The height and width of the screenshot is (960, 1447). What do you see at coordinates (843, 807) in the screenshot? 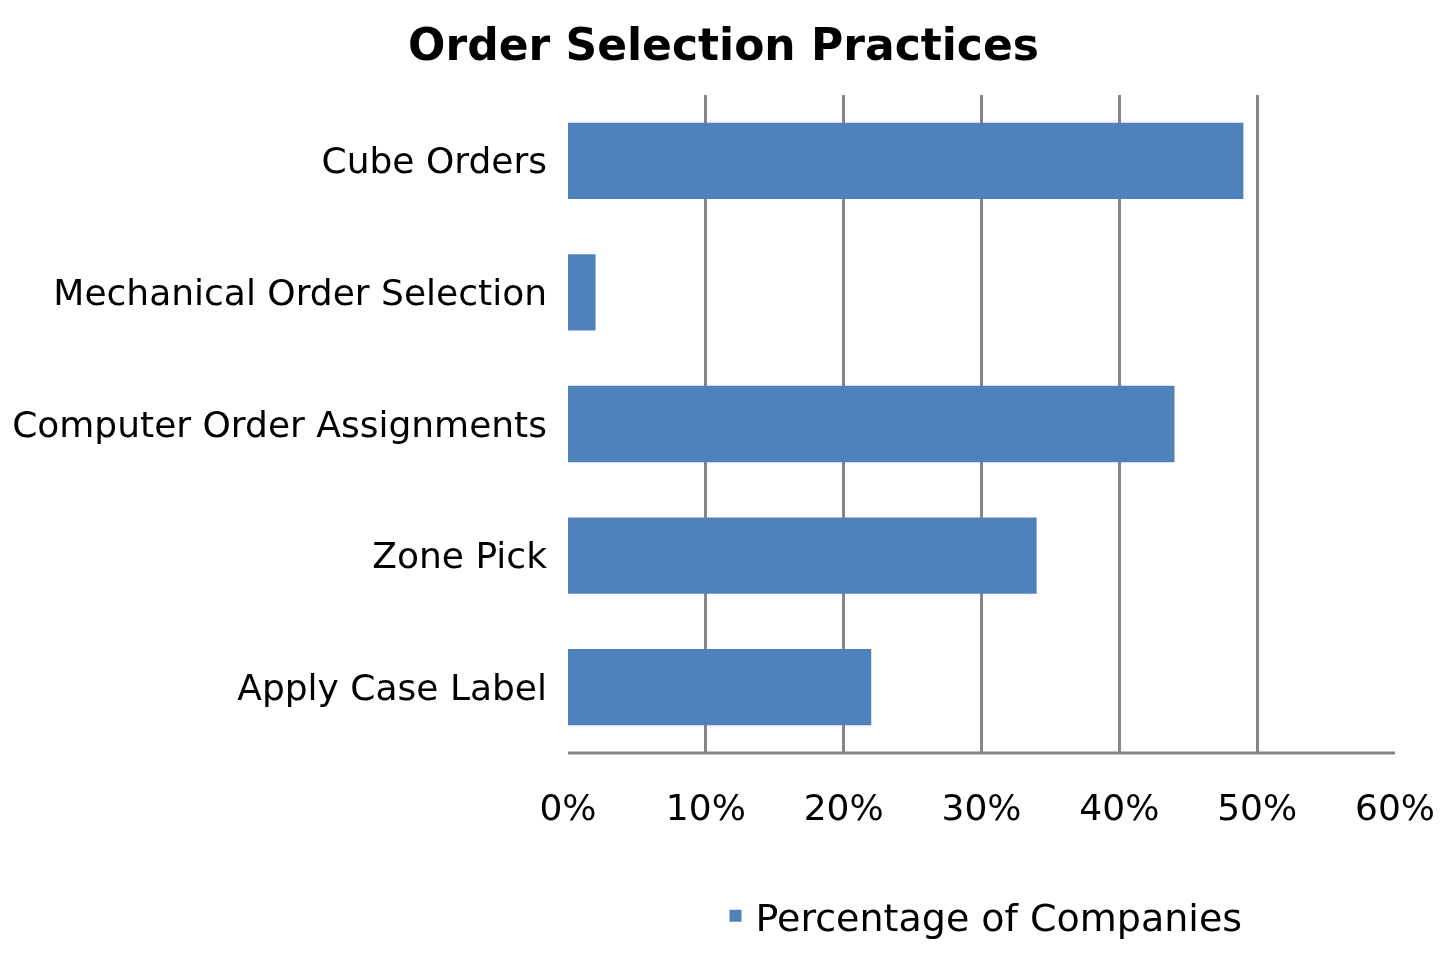
I see `x-tick-label: 20%` at bounding box center [843, 807].